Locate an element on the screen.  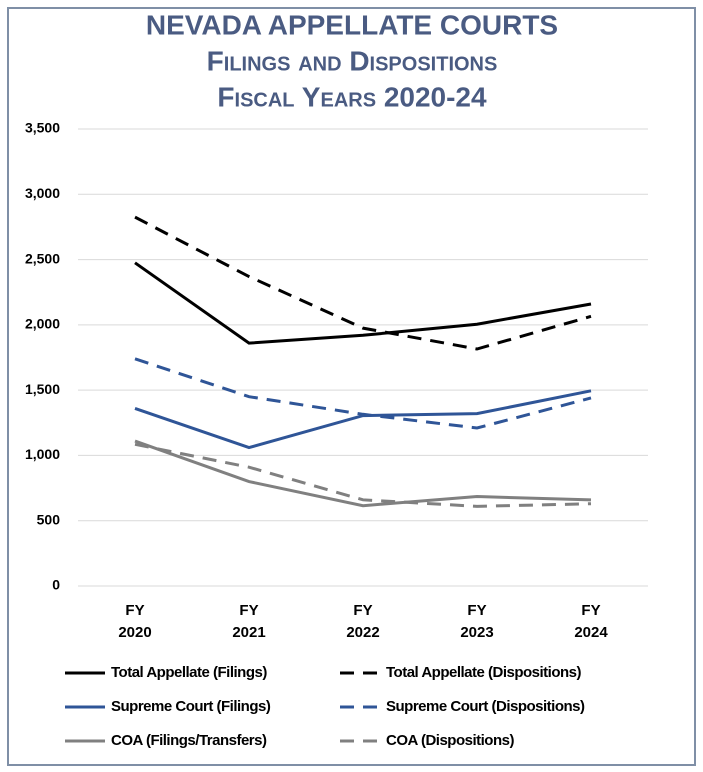
x-tick-label: FY 2023 is located at coordinates (477, 621).